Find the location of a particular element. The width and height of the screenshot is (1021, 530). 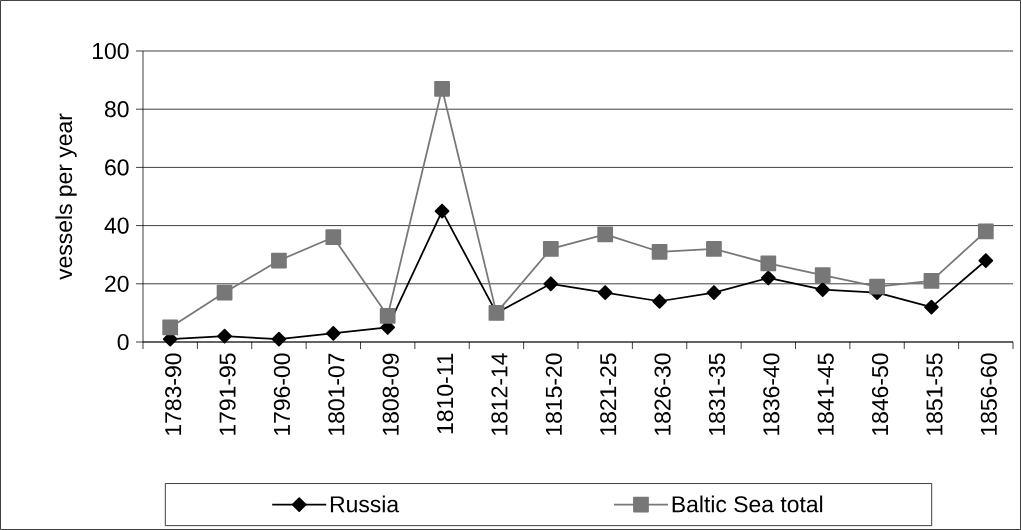

x-tick-label: 1791-95 is located at coordinates (227, 394).